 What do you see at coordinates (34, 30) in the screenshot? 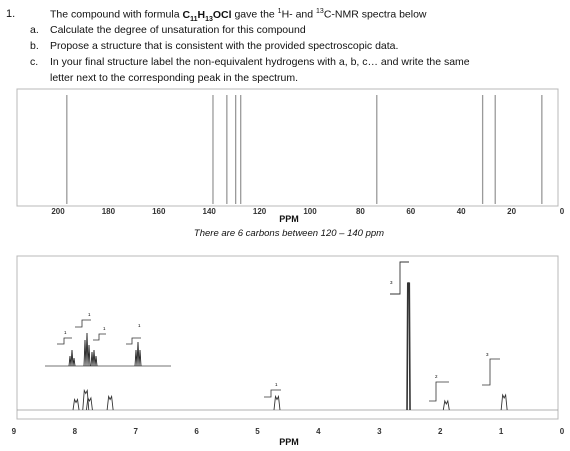
I see `item-a-letter: a.` at bounding box center [34, 30].